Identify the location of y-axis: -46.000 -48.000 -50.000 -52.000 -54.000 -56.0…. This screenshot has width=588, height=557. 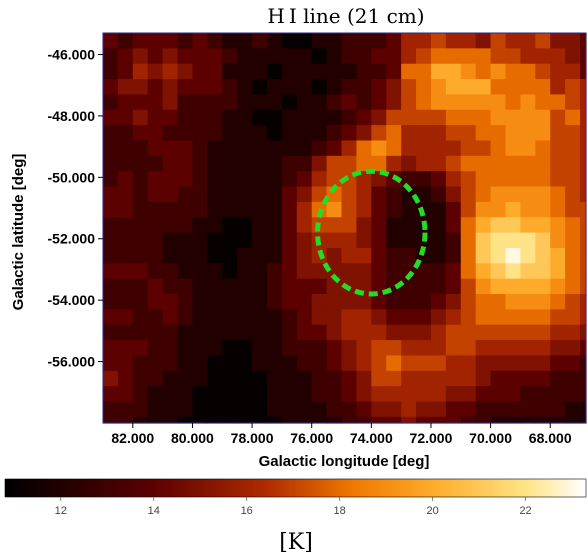
(75, 208).